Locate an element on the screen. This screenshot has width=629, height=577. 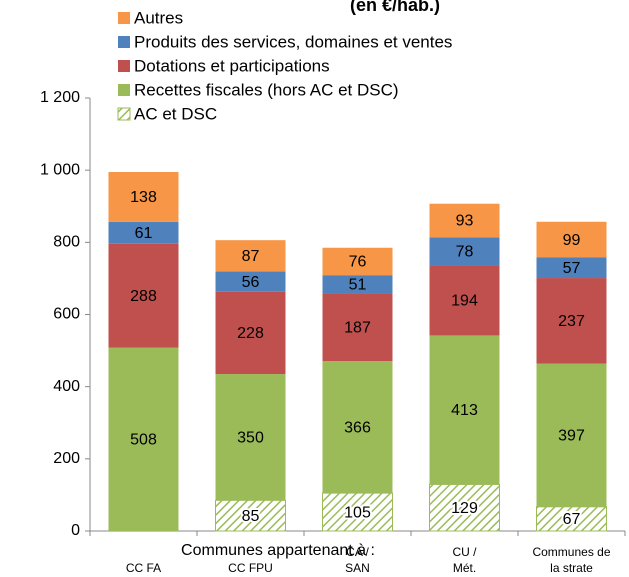
x-tick-label: CC FPU is located at coordinates (250, 568).